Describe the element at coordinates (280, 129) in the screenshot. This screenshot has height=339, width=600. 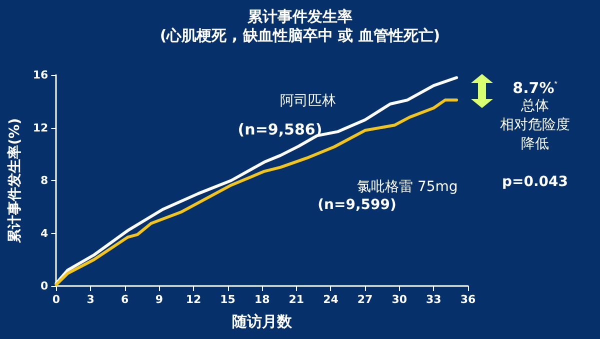
I see `annotation: (n=9,586)` at that location.